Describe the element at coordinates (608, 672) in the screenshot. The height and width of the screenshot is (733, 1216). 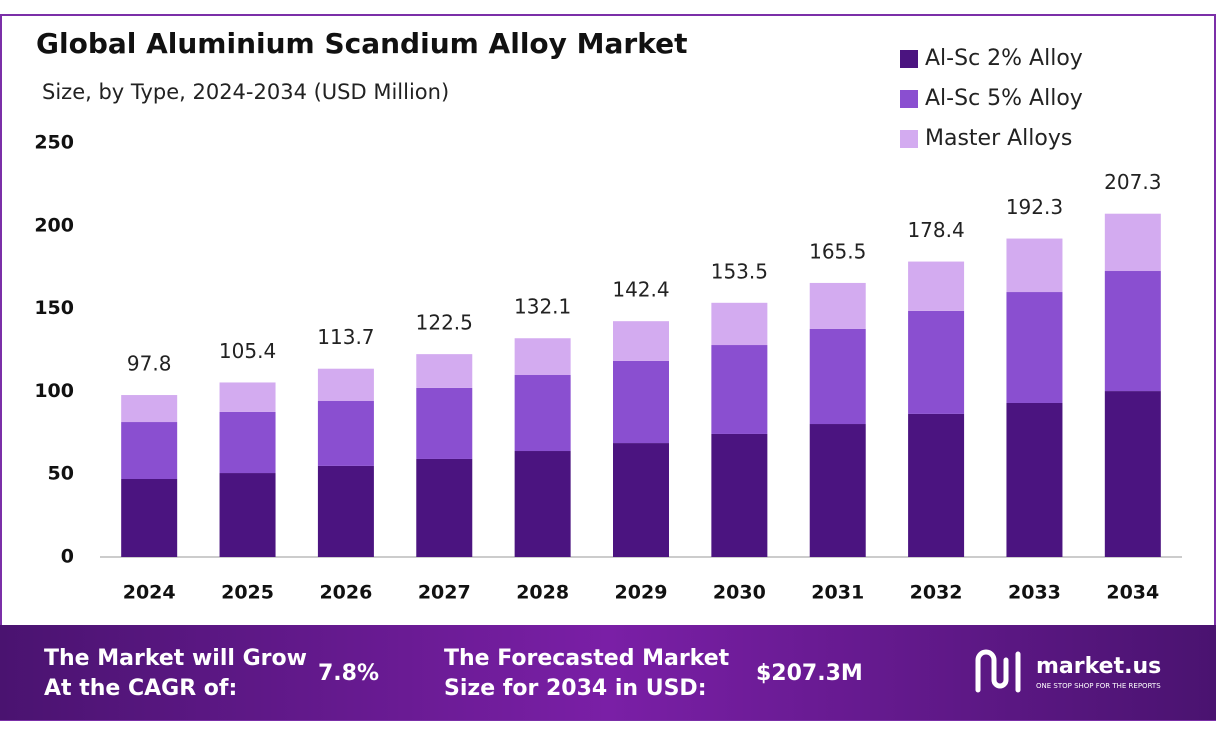
I see `footer-banner` at that location.